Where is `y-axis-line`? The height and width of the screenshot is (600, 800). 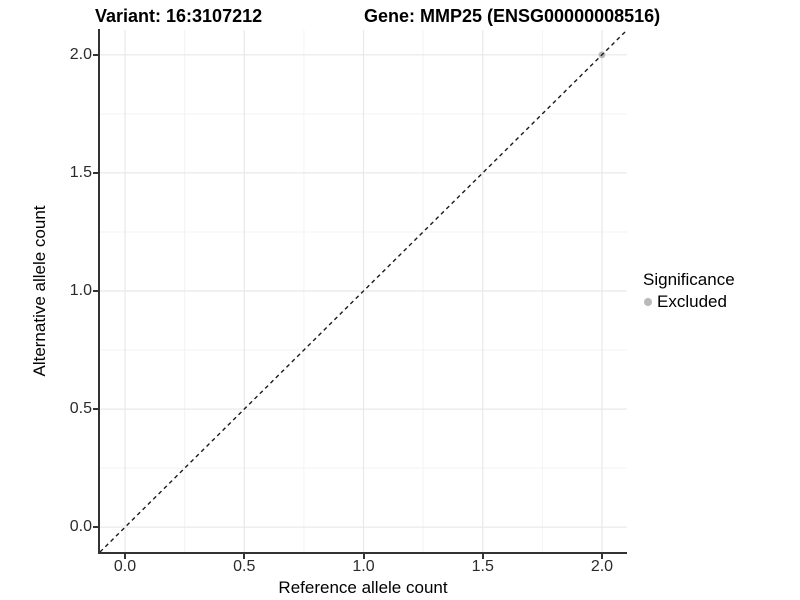
y-axis-line is located at coordinates (99, 291).